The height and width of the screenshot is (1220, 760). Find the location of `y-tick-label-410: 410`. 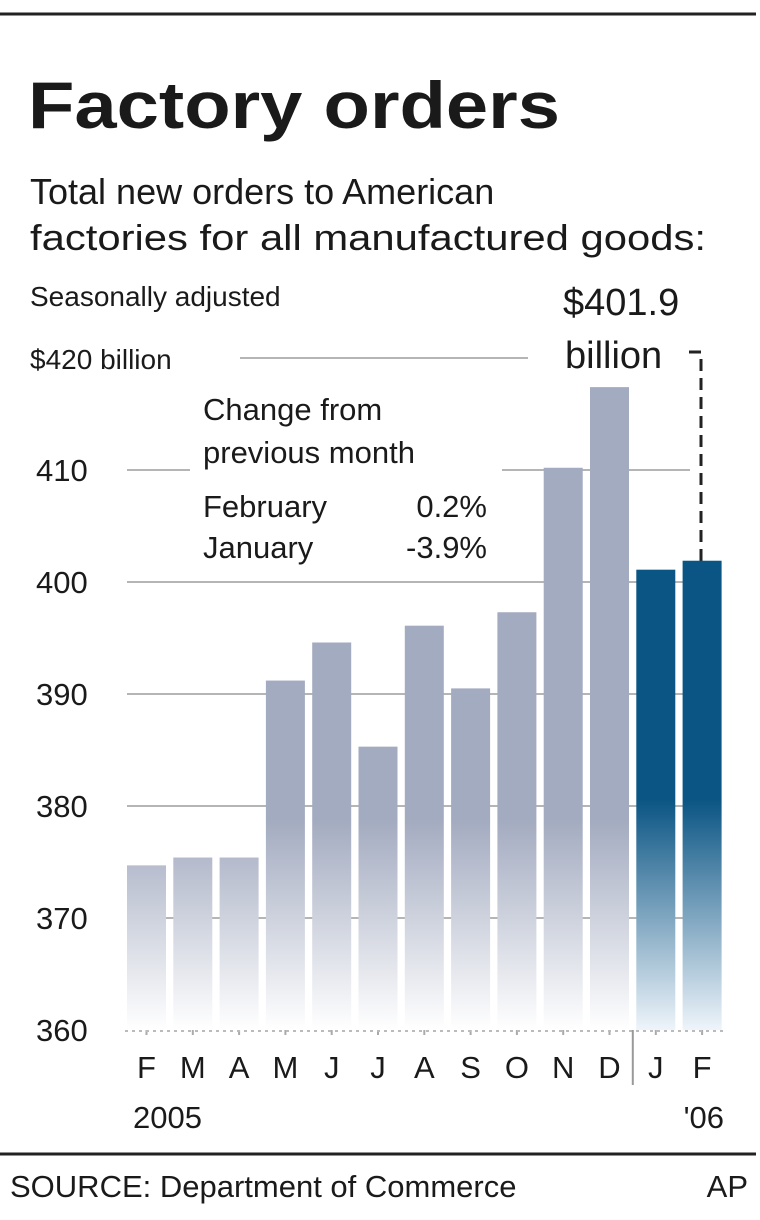

y-tick-label-410: 410 is located at coordinates (62, 470).